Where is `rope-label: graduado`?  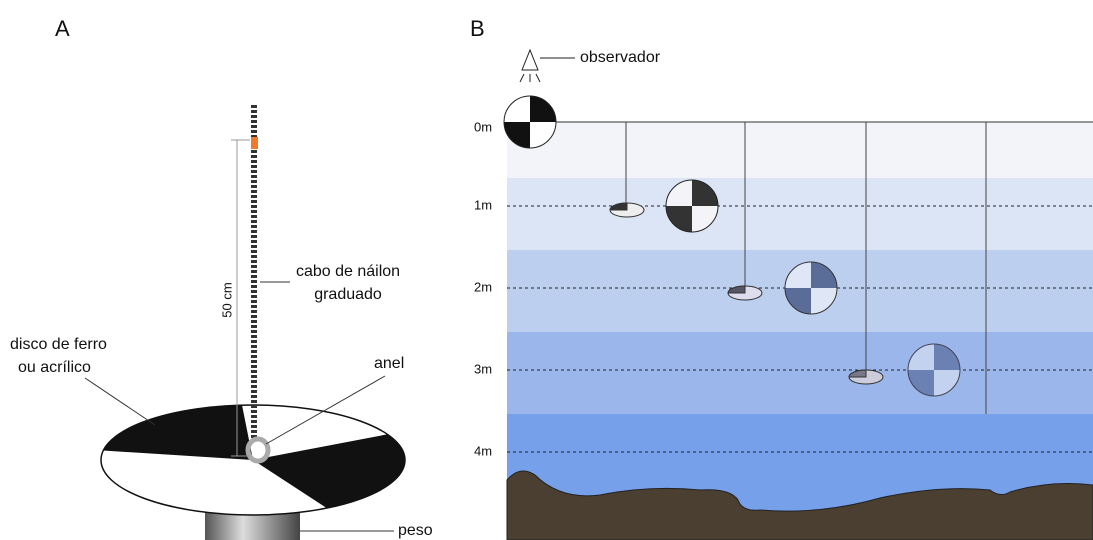 rope-label: graduado is located at coordinates (348, 294).